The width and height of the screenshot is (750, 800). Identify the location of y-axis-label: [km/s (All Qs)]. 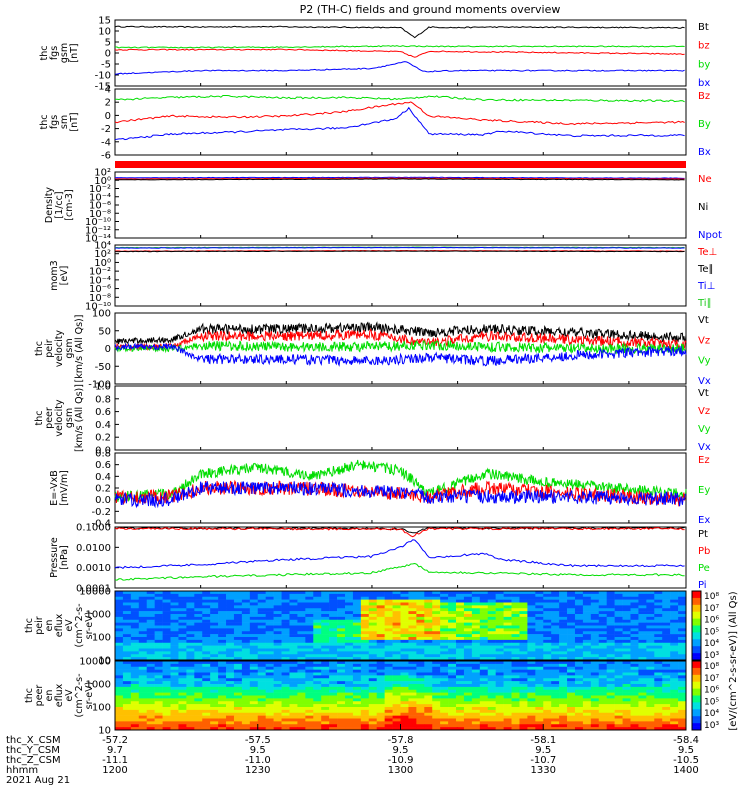
(79, 349).